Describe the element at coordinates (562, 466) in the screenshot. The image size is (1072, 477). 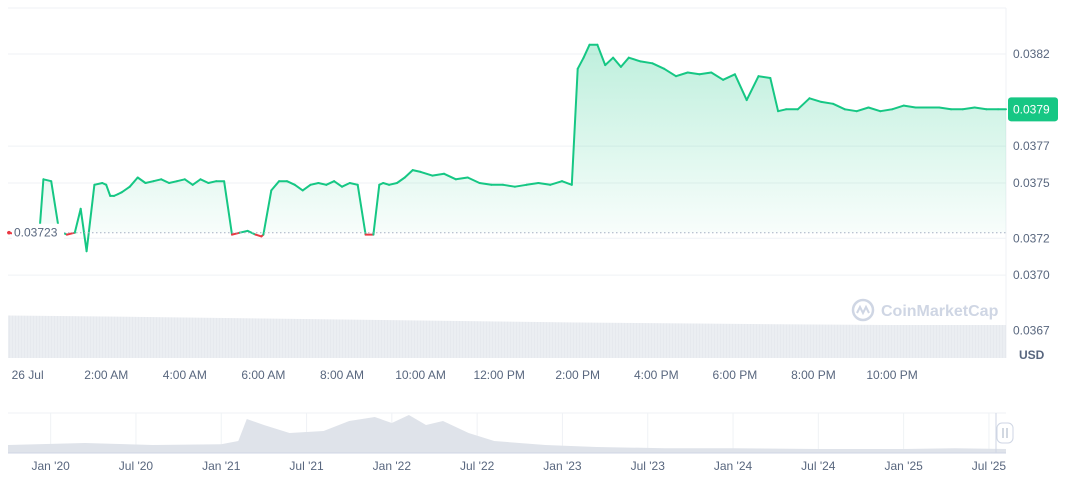
I see `overview-tick-label: Jan '23` at that location.